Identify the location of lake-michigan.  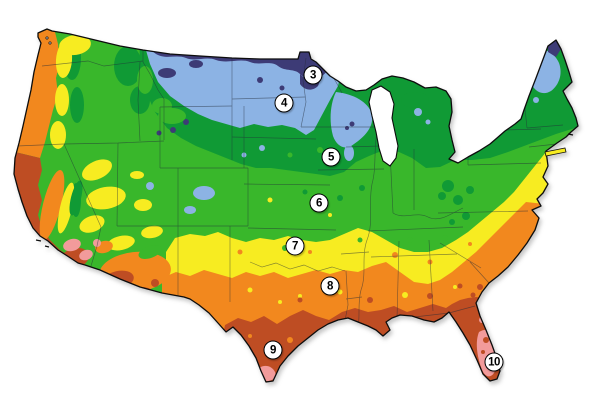
(383, 126).